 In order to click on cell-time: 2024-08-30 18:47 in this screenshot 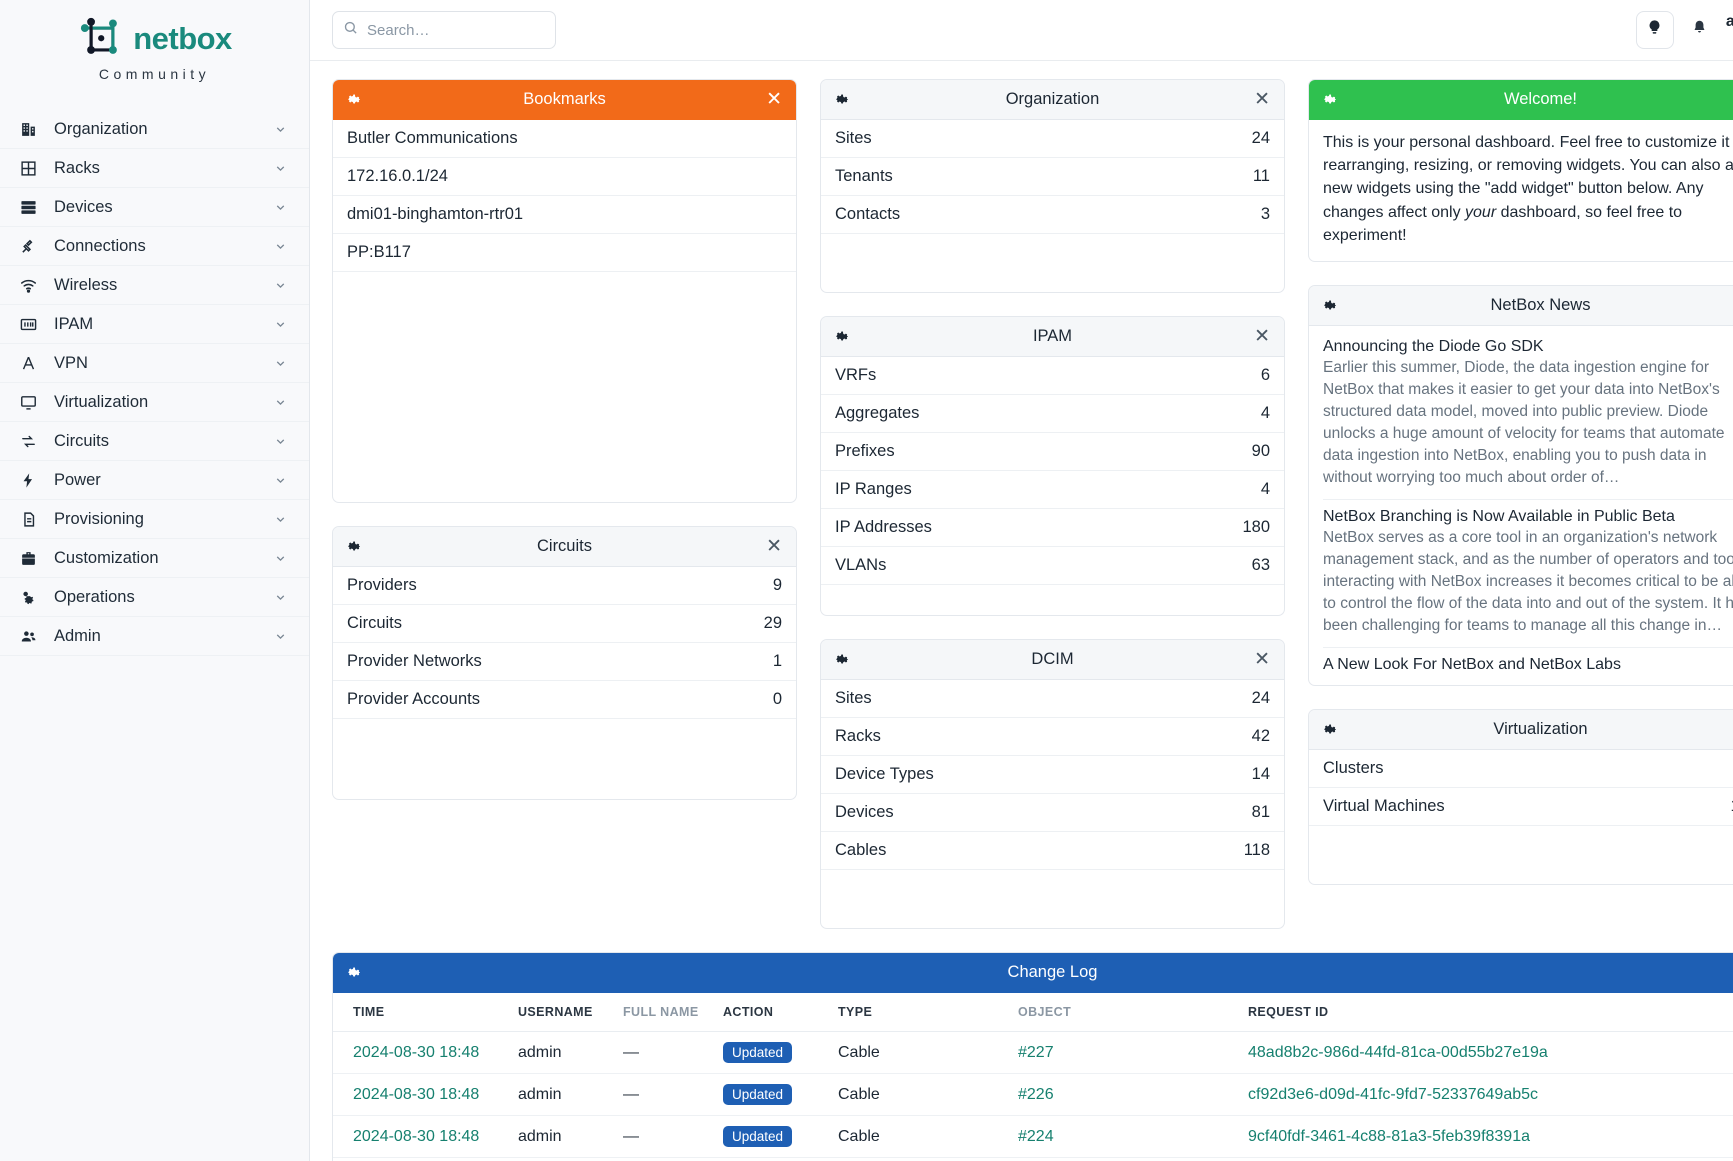, I will do `click(425, 1159)`.